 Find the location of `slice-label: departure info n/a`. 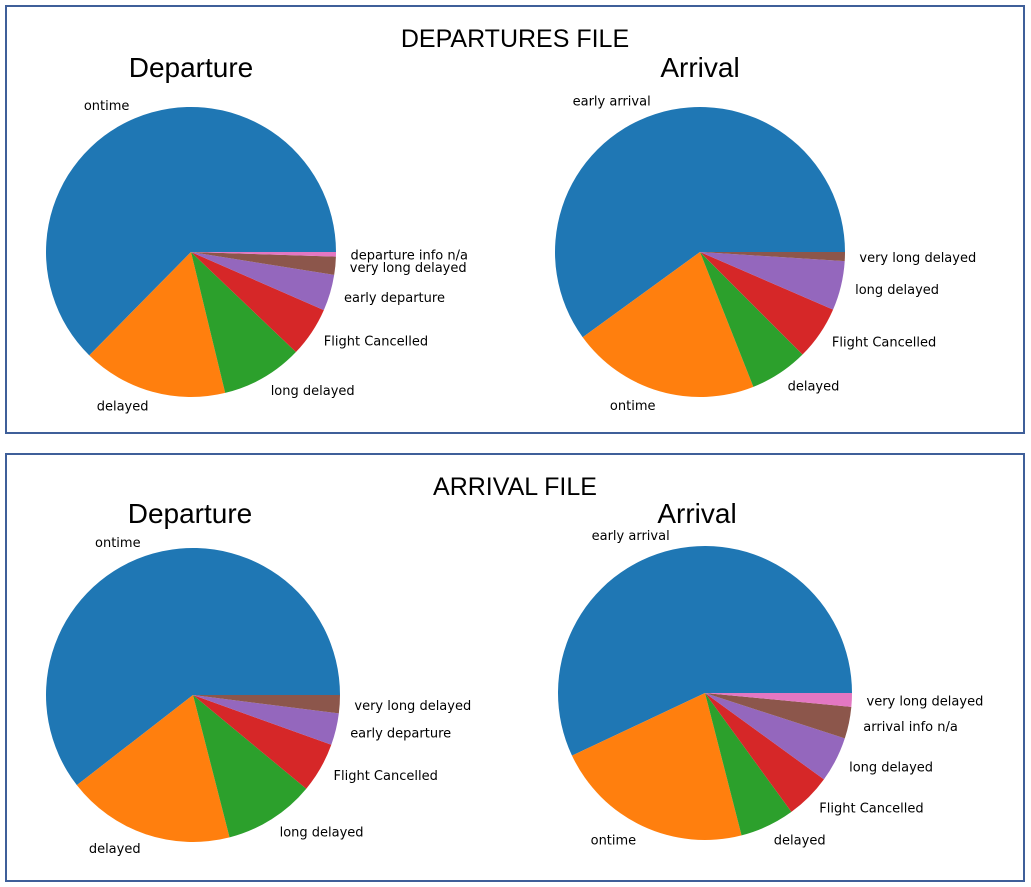

slice-label: departure info n/a is located at coordinates (409, 256).